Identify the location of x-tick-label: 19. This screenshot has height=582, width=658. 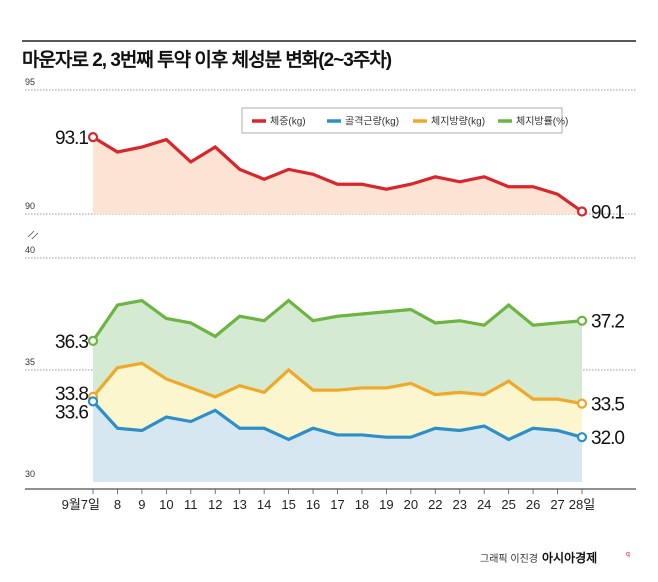
(386, 504).